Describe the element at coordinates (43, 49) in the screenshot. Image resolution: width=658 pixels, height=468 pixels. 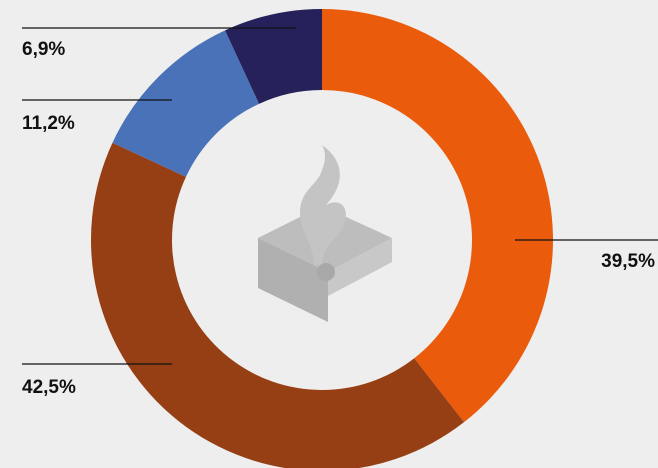
I see `data-label: 6,9%` at that location.